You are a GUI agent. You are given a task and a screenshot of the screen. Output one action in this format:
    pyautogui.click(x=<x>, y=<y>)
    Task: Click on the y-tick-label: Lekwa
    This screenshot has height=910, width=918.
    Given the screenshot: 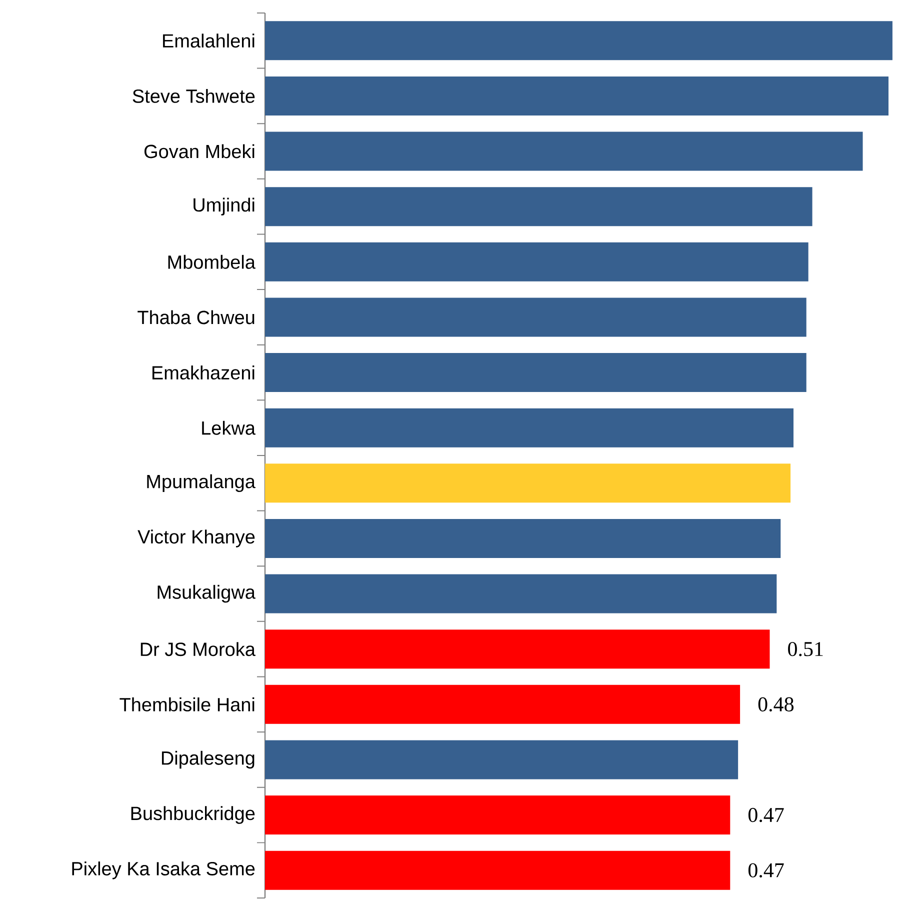 What is the action you would take?
    pyautogui.click(x=229, y=427)
    